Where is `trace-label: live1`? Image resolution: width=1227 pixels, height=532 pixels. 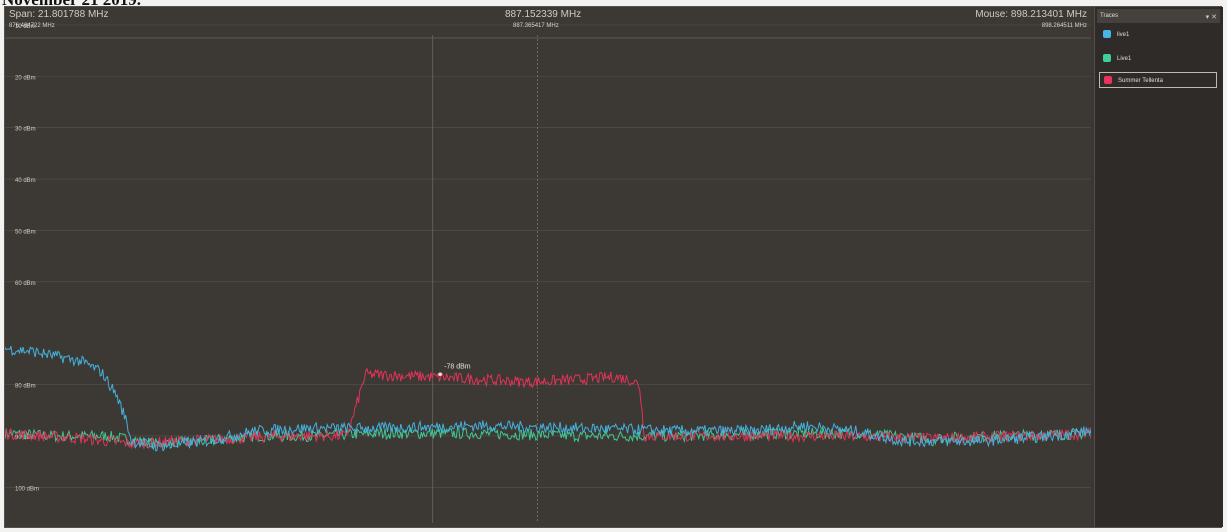
trace-label: live1 is located at coordinates (1123, 35).